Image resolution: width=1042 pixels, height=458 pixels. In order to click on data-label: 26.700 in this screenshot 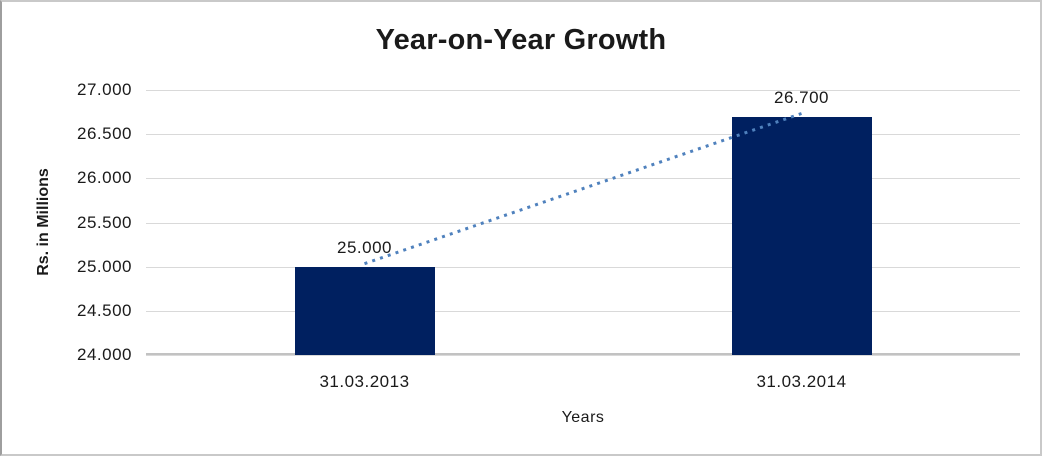, I will do `click(801, 98)`.